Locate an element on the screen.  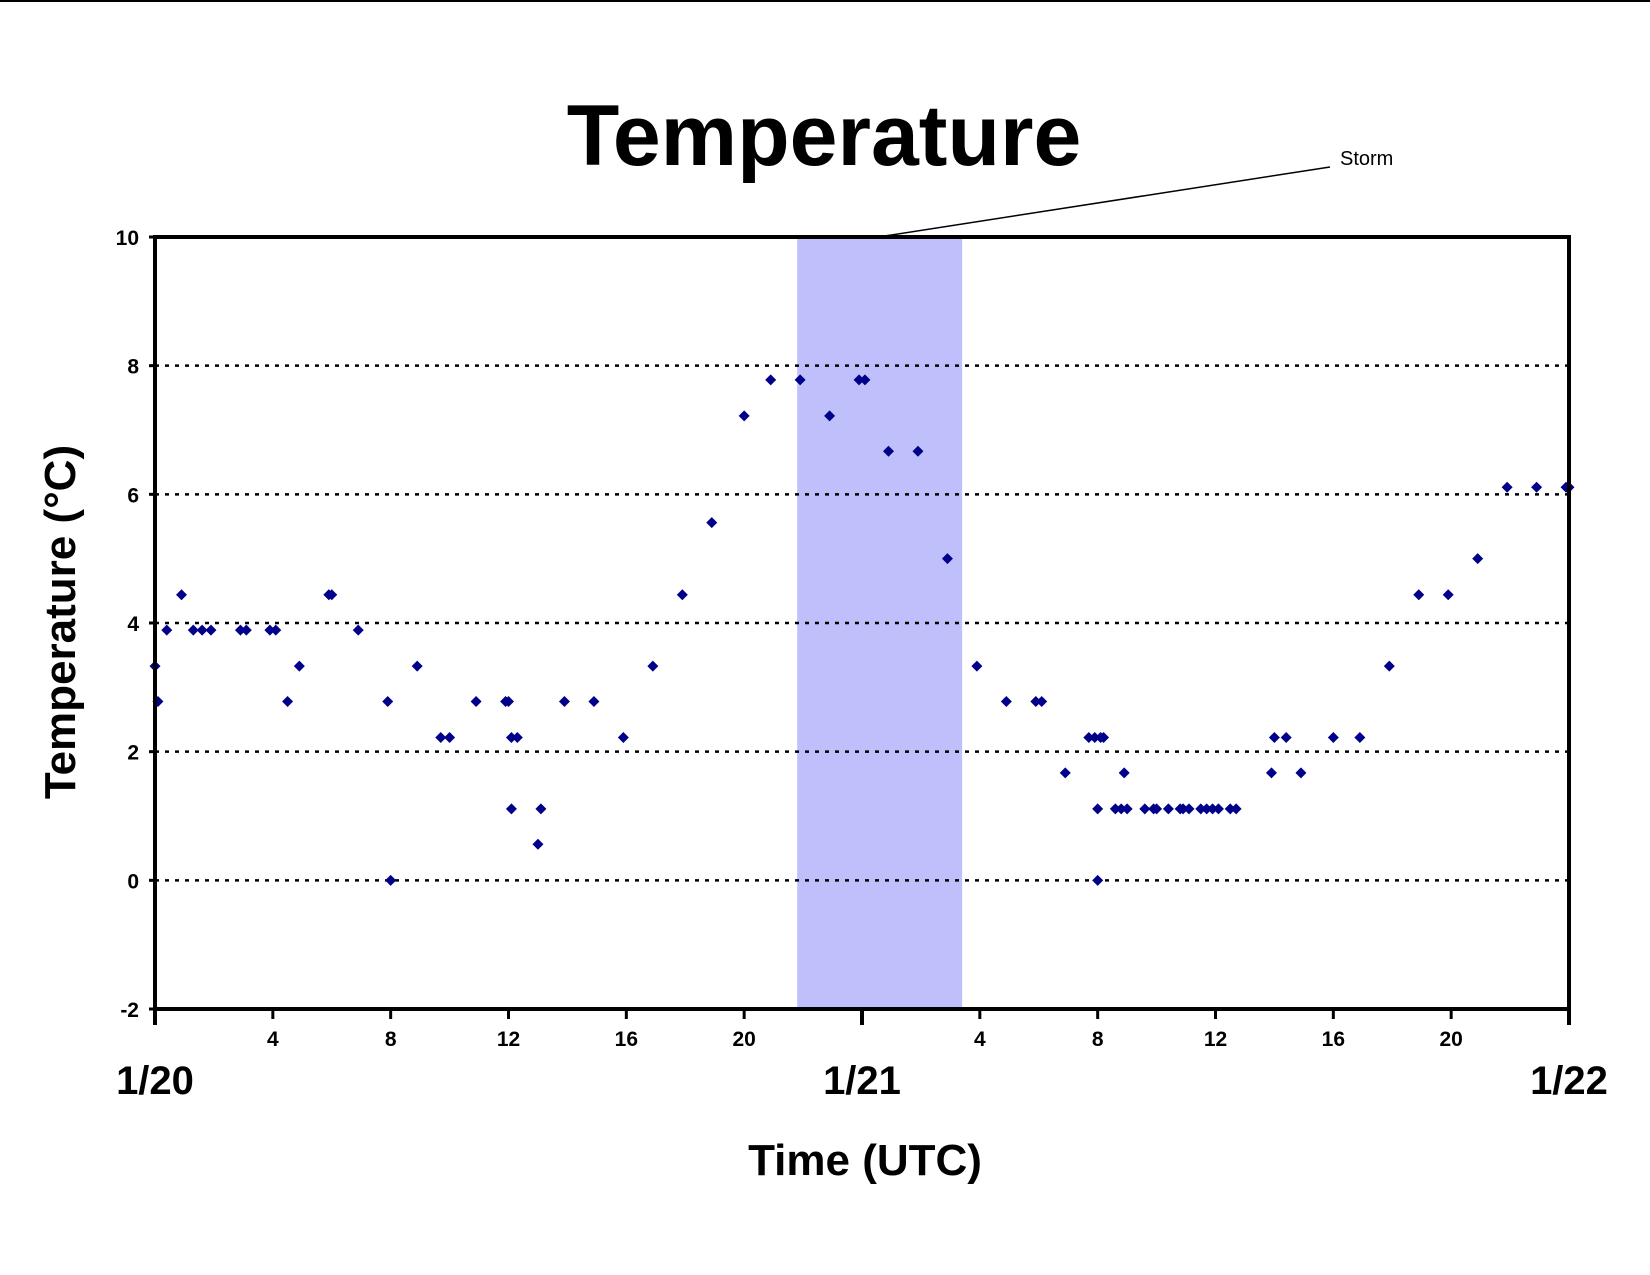
top-border-line is located at coordinates (825, 1).